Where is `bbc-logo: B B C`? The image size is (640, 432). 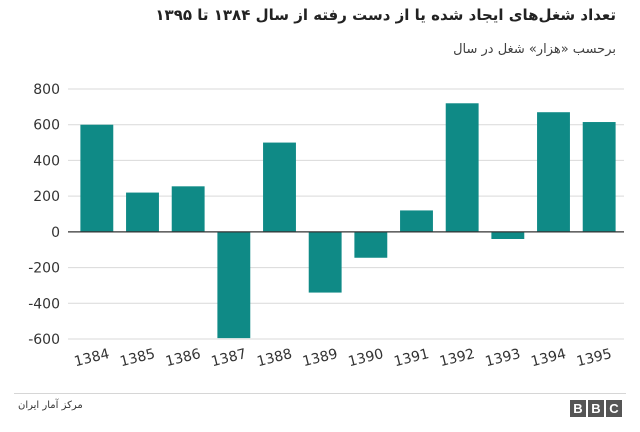
bbc-logo: B B C is located at coordinates (596, 408).